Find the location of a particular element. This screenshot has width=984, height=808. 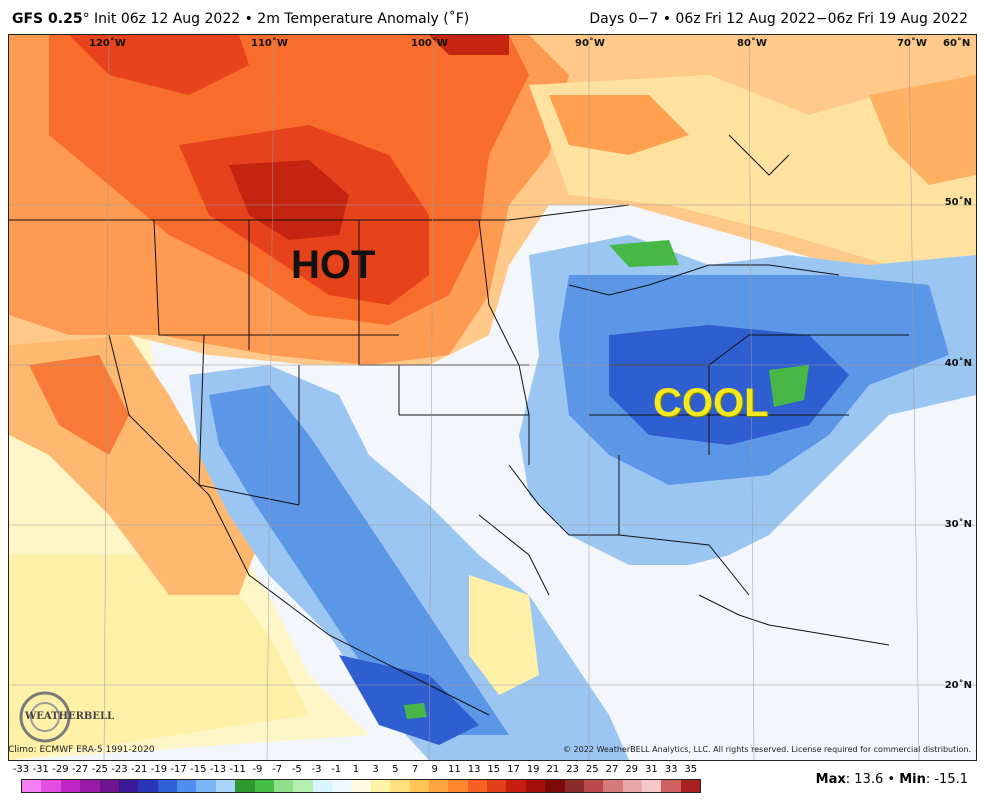

lon-label: 80˚W is located at coordinates (752, 43).